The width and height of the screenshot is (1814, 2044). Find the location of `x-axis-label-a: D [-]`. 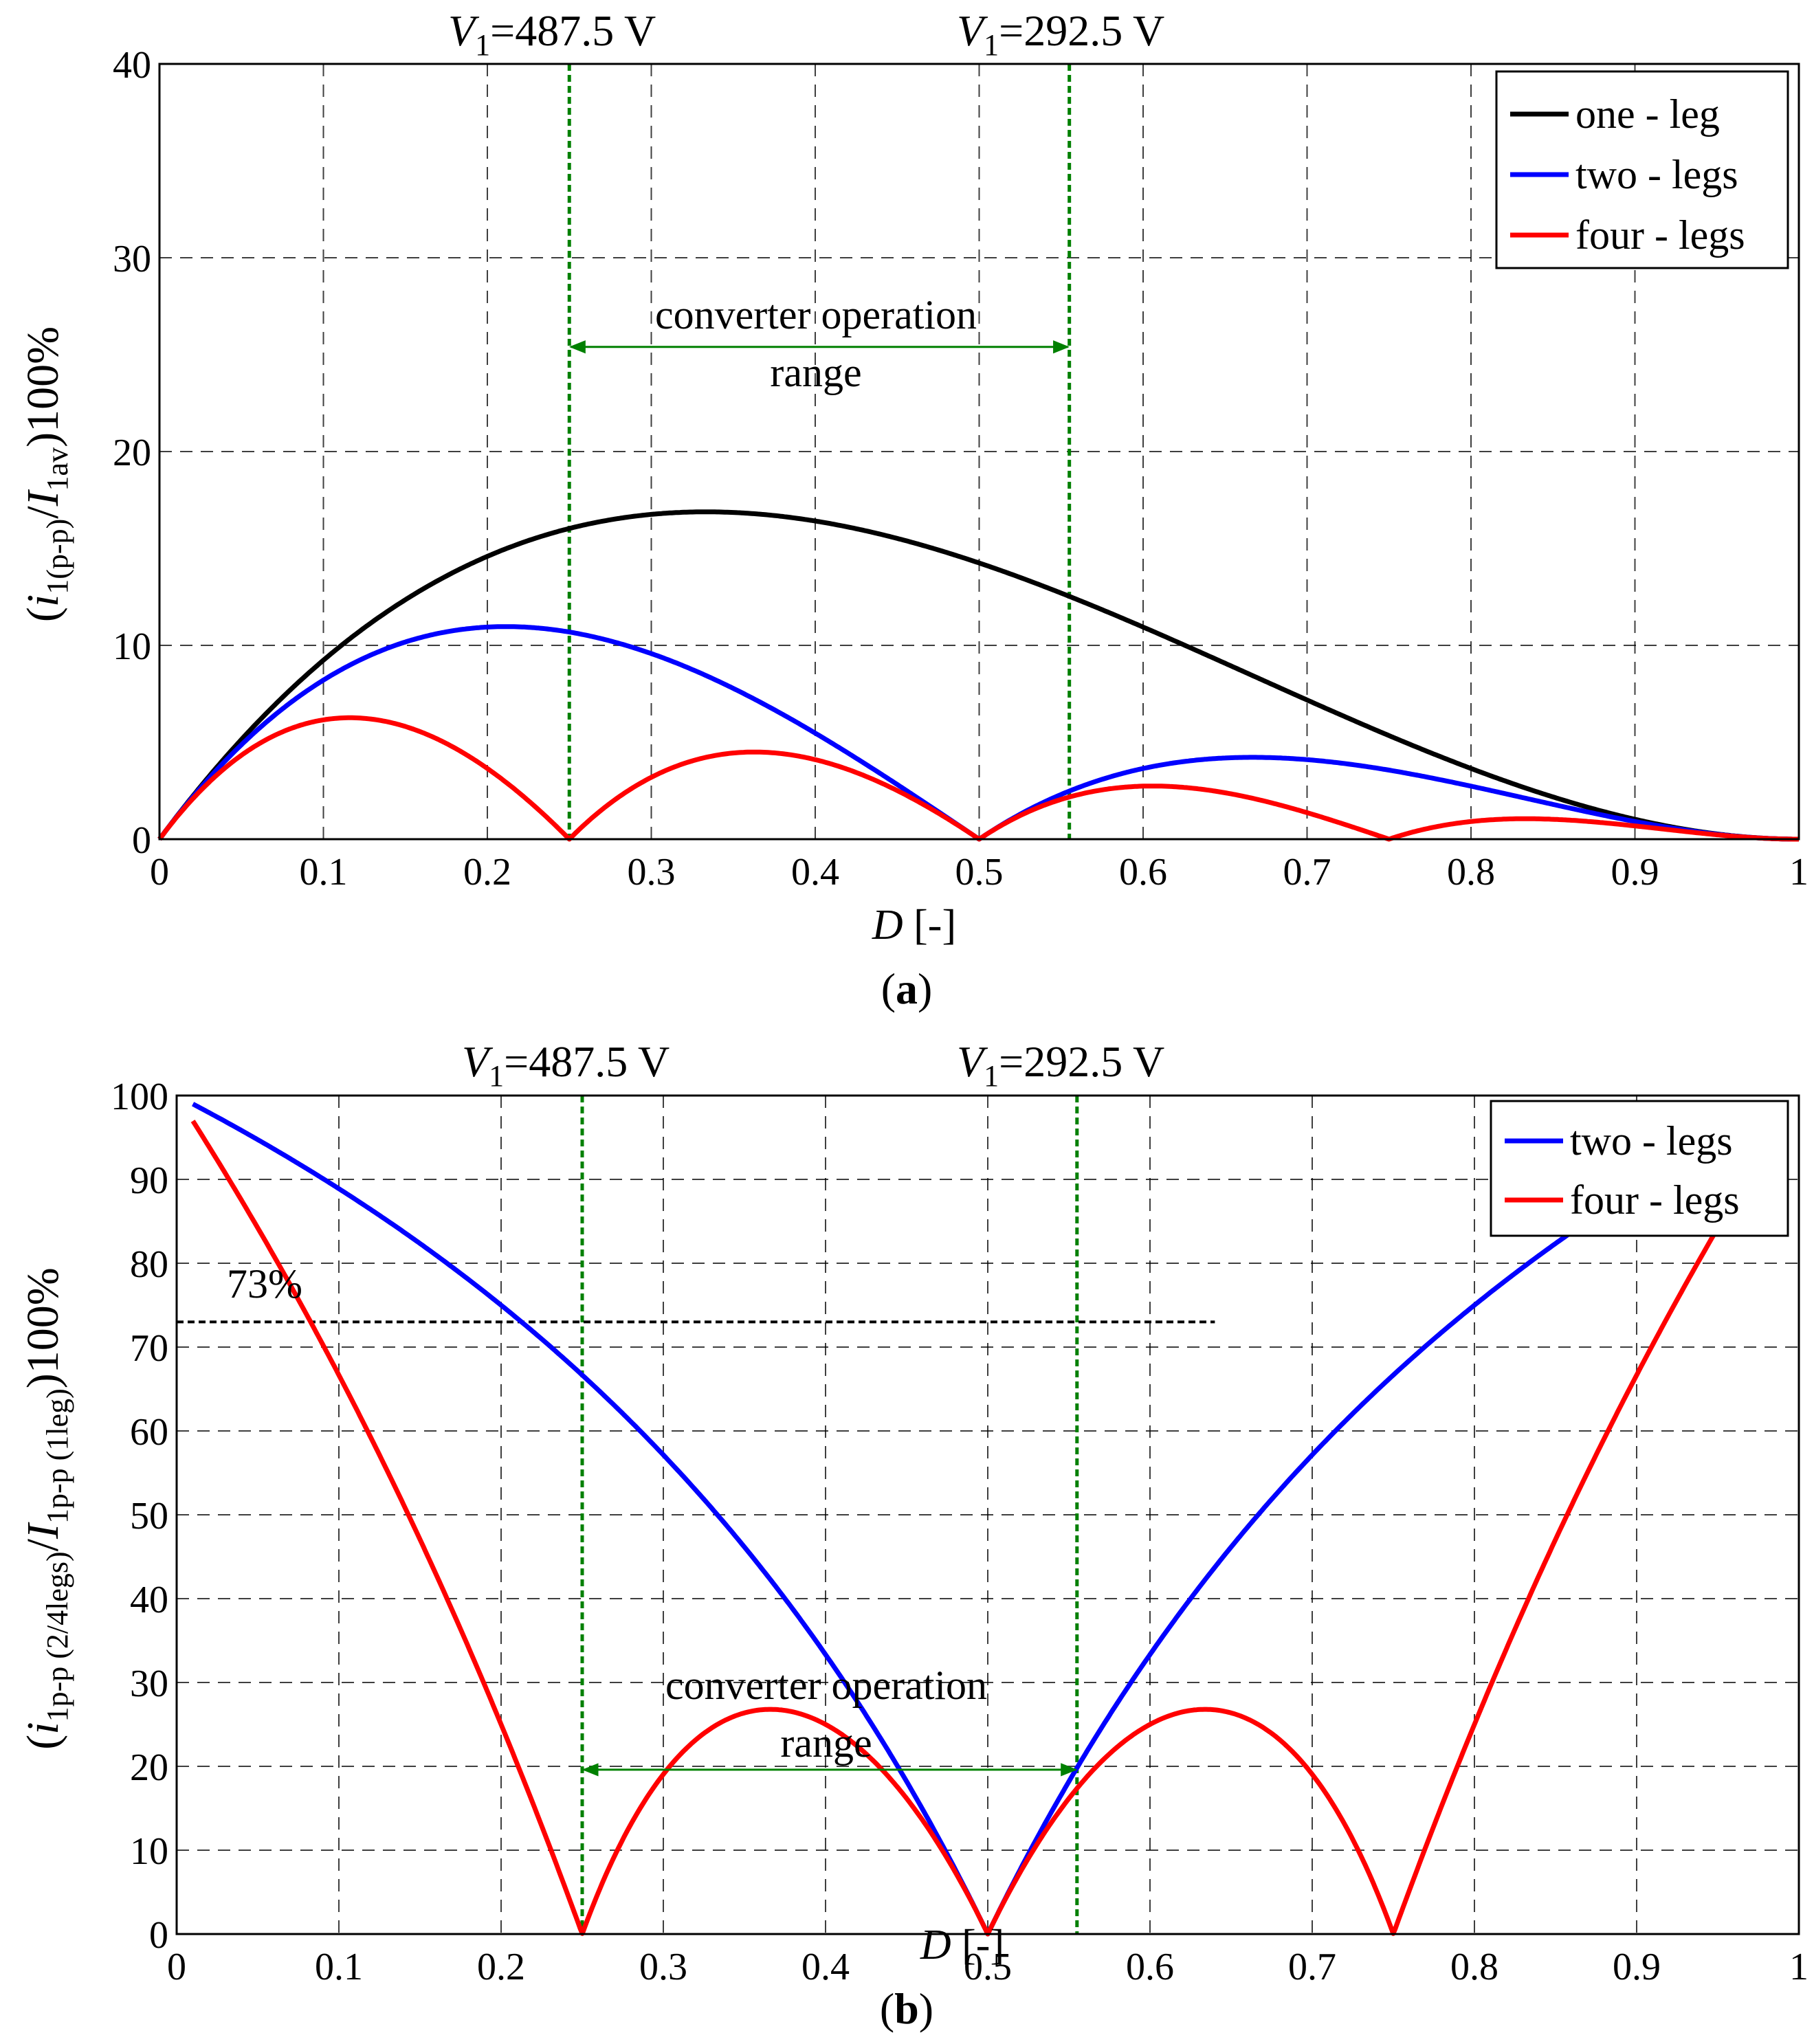

x-axis-label-a: D [-] is located at coordinates (914, 925).